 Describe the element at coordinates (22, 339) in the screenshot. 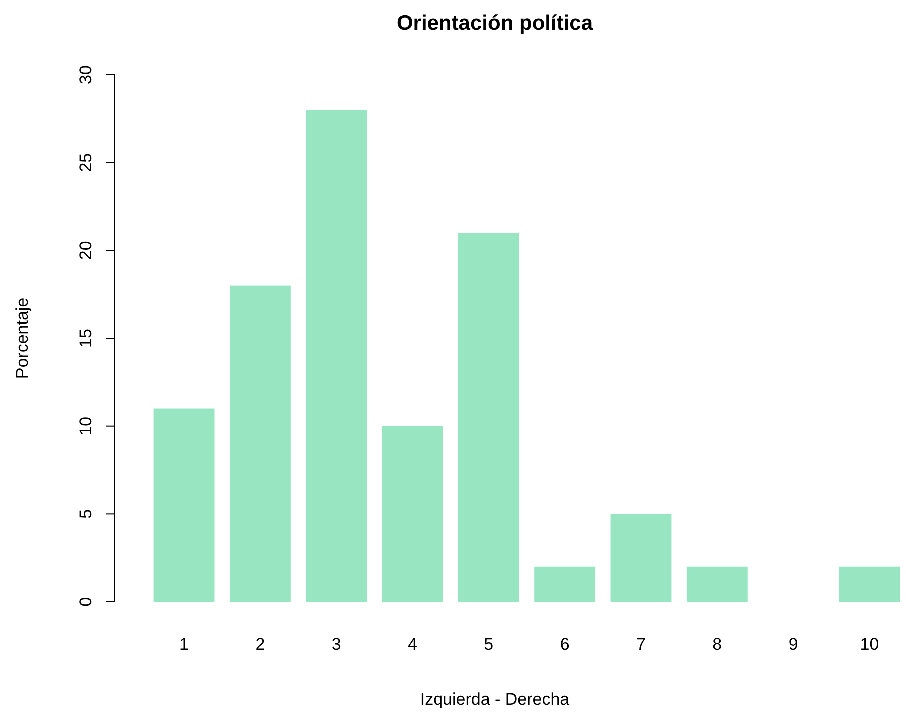

I see `y-axis-title: Porcentaje` at that location.